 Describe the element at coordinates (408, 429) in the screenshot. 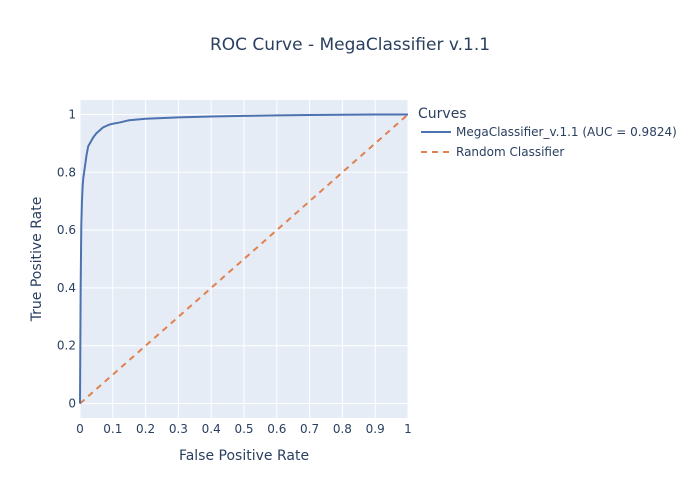

I see `x-tick-label: 1` at that location.